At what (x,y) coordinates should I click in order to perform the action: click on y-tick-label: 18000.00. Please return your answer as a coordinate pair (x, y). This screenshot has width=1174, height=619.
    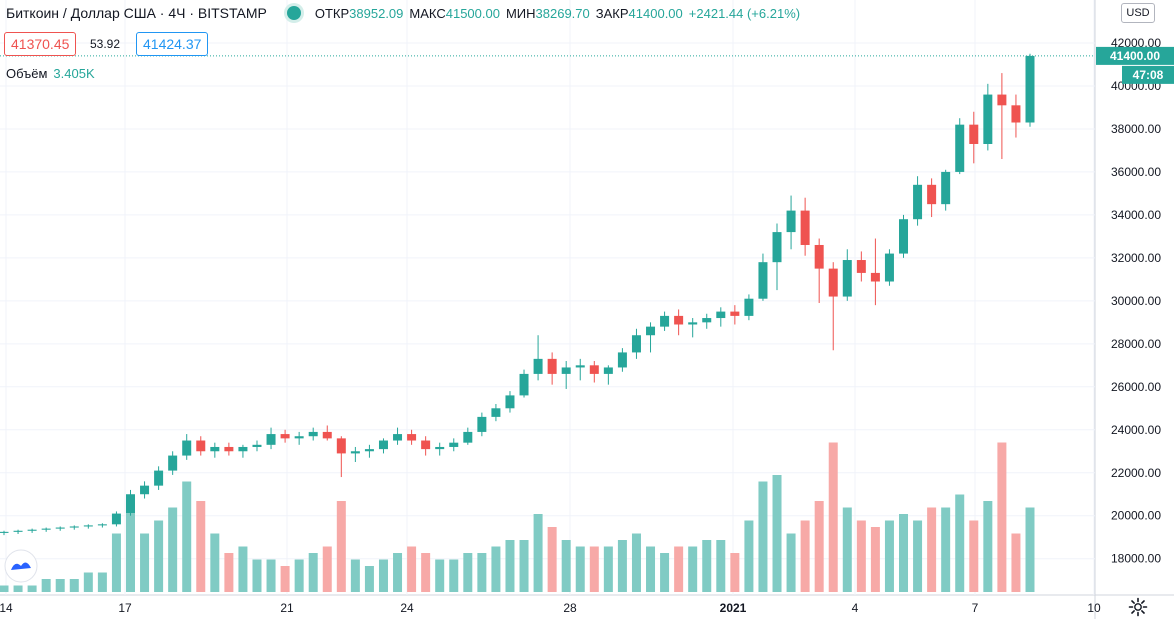
    Looking at the image, I should click on (1136, 559).